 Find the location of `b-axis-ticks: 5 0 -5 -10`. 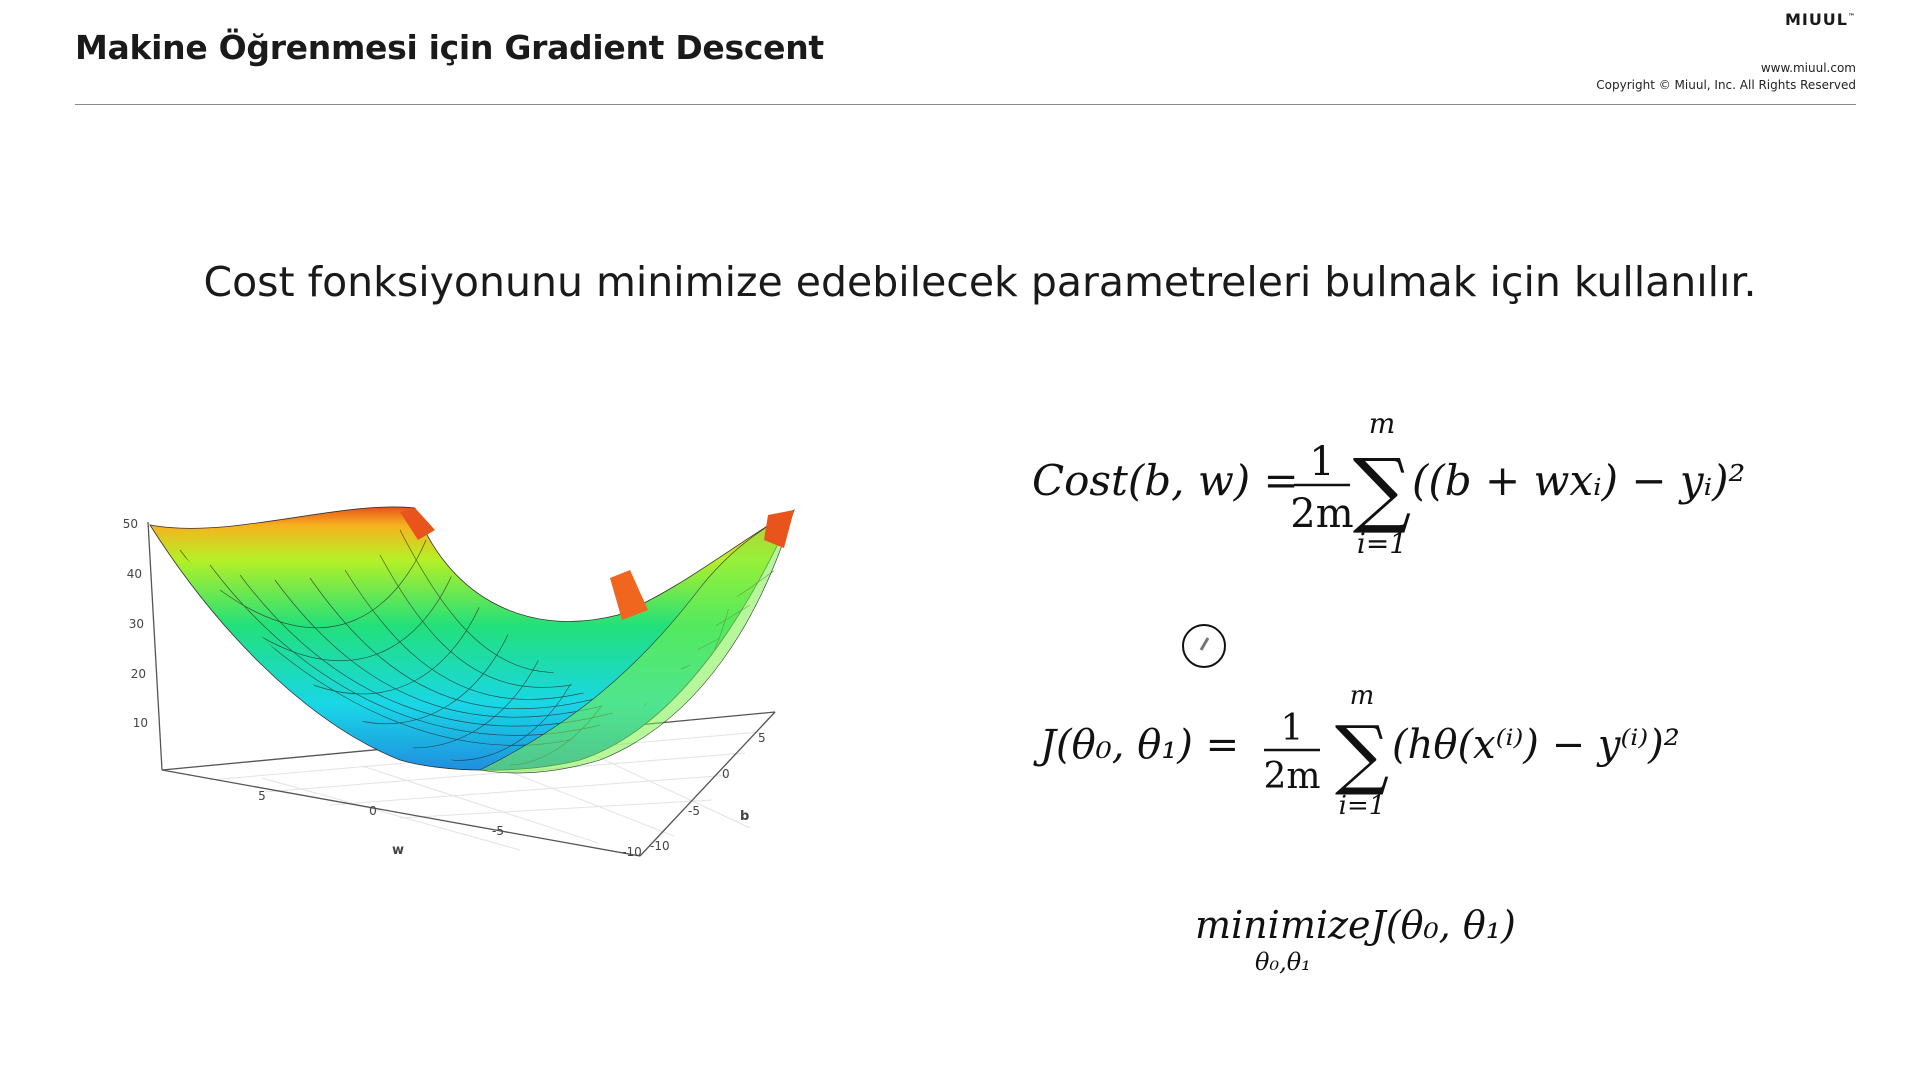

b-axis-ticks: 5 0 -5 -10 is located at coordinates (708, 792).